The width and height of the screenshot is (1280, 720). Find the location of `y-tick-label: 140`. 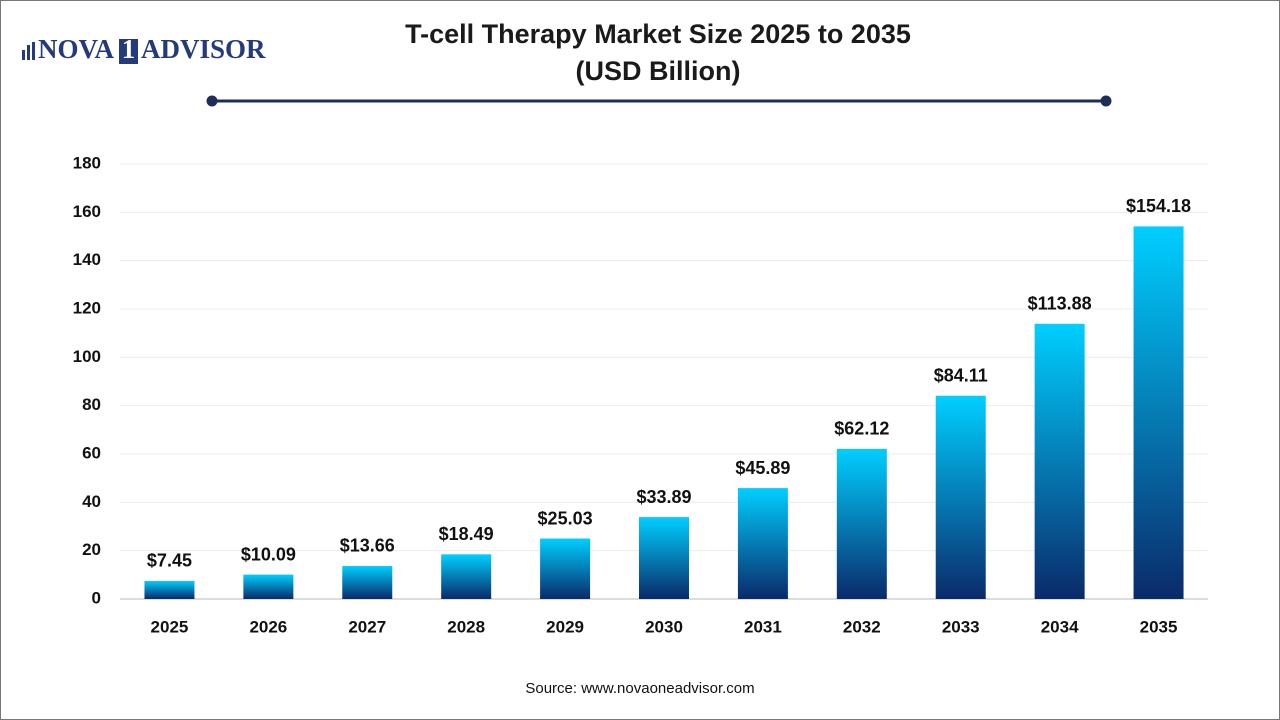

y-tick-label: 140 is located at coordinates (87, 259).